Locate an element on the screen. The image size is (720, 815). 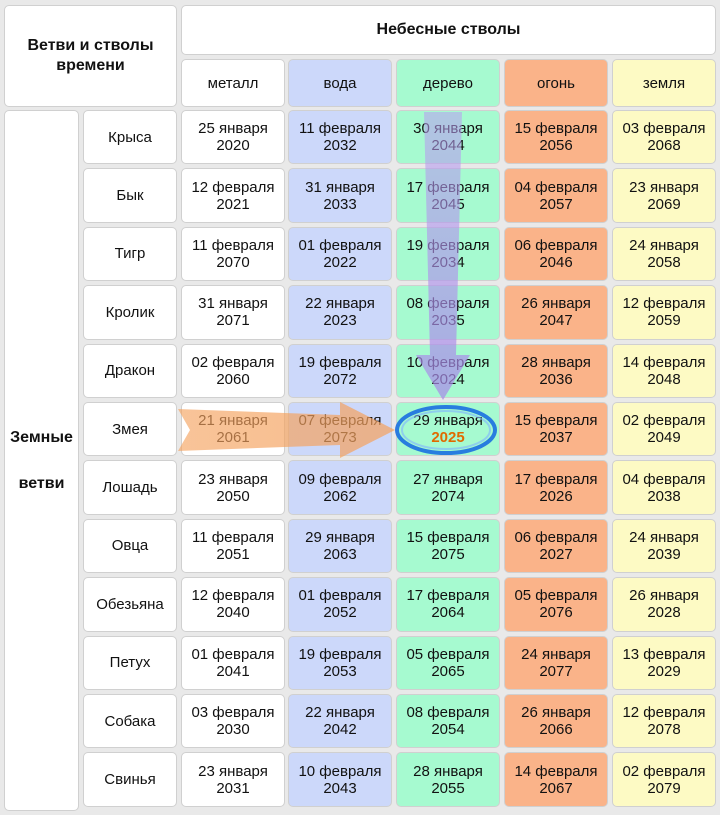
date-cell: 04 февраля 2038 is located at coordinates (664, 487).